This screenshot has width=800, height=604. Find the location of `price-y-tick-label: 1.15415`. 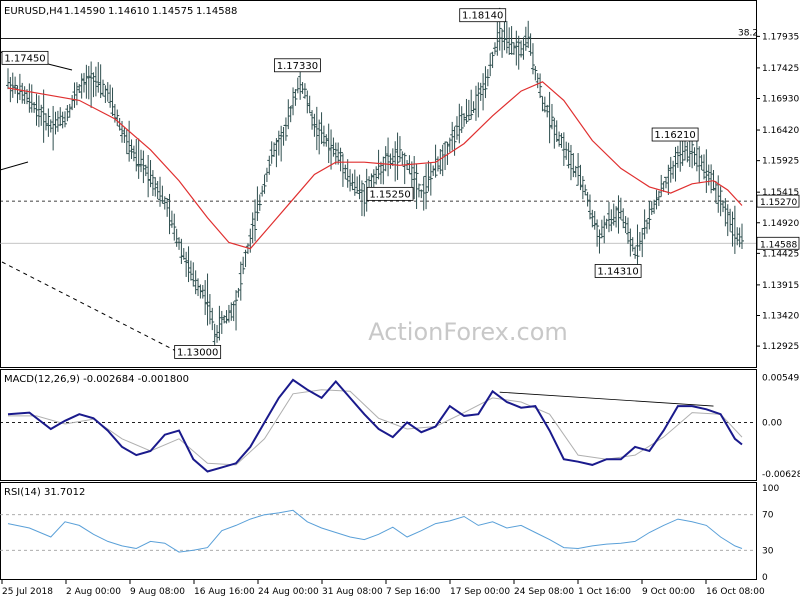

price-y-tick-label: 1.15415 is located at coordinates (780, 193).